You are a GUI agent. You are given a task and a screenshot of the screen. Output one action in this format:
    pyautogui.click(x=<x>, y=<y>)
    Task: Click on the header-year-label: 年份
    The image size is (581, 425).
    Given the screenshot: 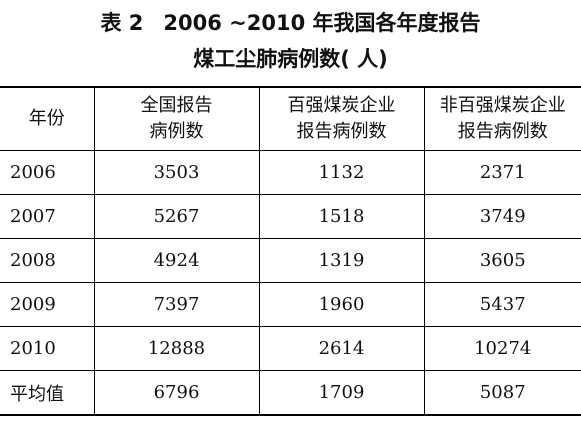 What is the action you would take?
    pyautogui.click(x=46, y=118)
    